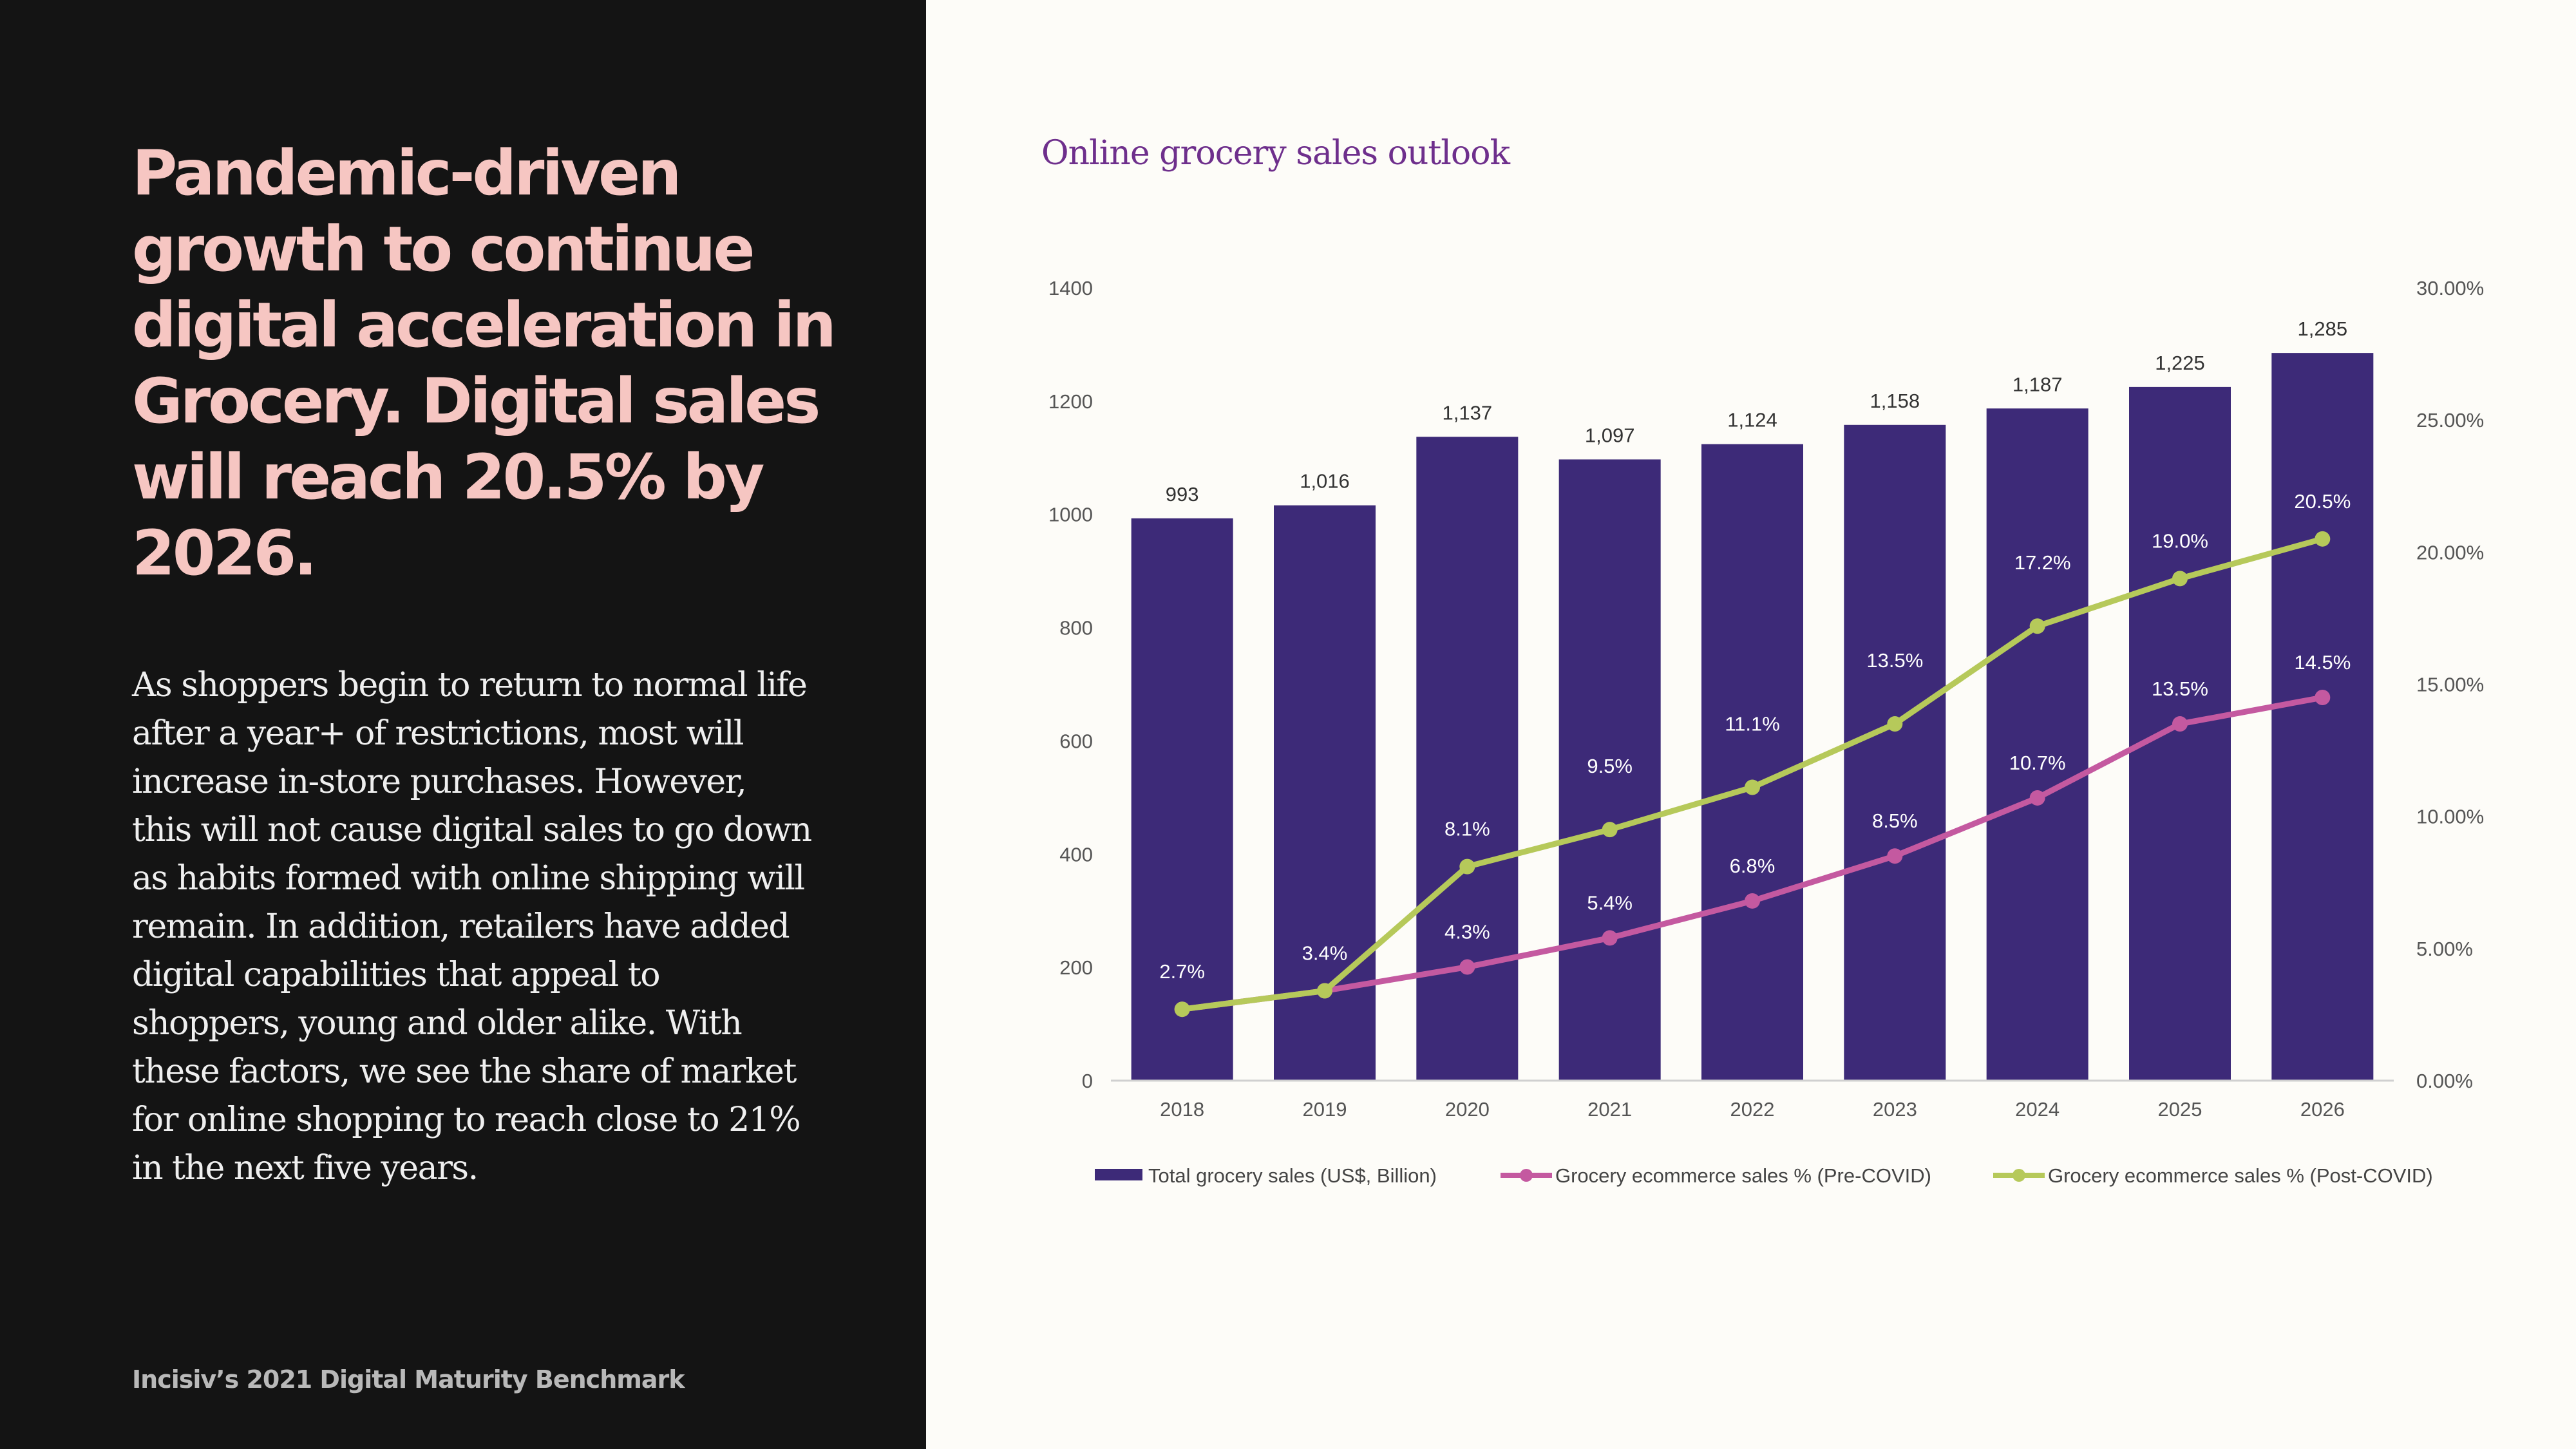 The height and width of the screenshot is (1449, 2576). I want to click on bar-value-label: 1,225, so click(2180, 363).